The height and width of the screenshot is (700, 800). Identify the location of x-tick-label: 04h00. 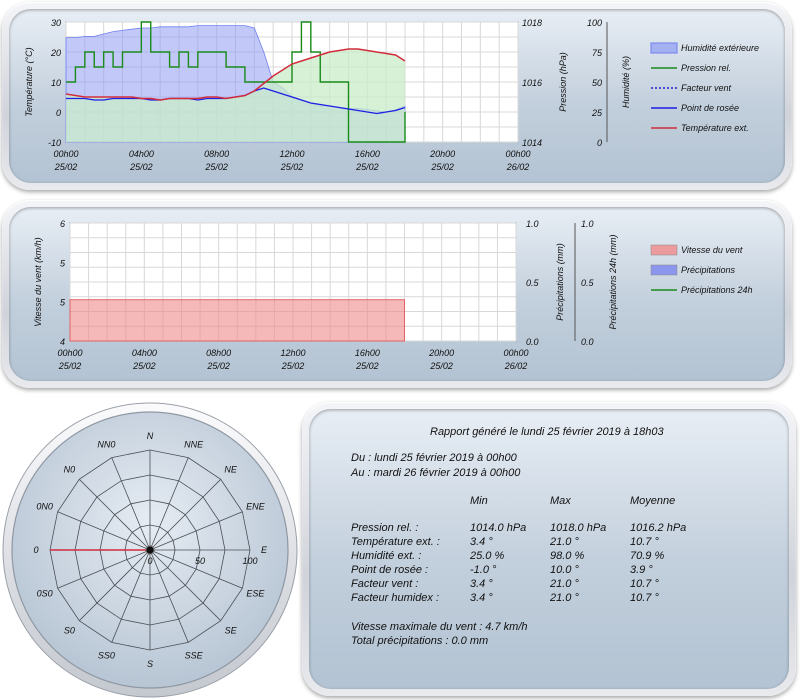
(141, 154).